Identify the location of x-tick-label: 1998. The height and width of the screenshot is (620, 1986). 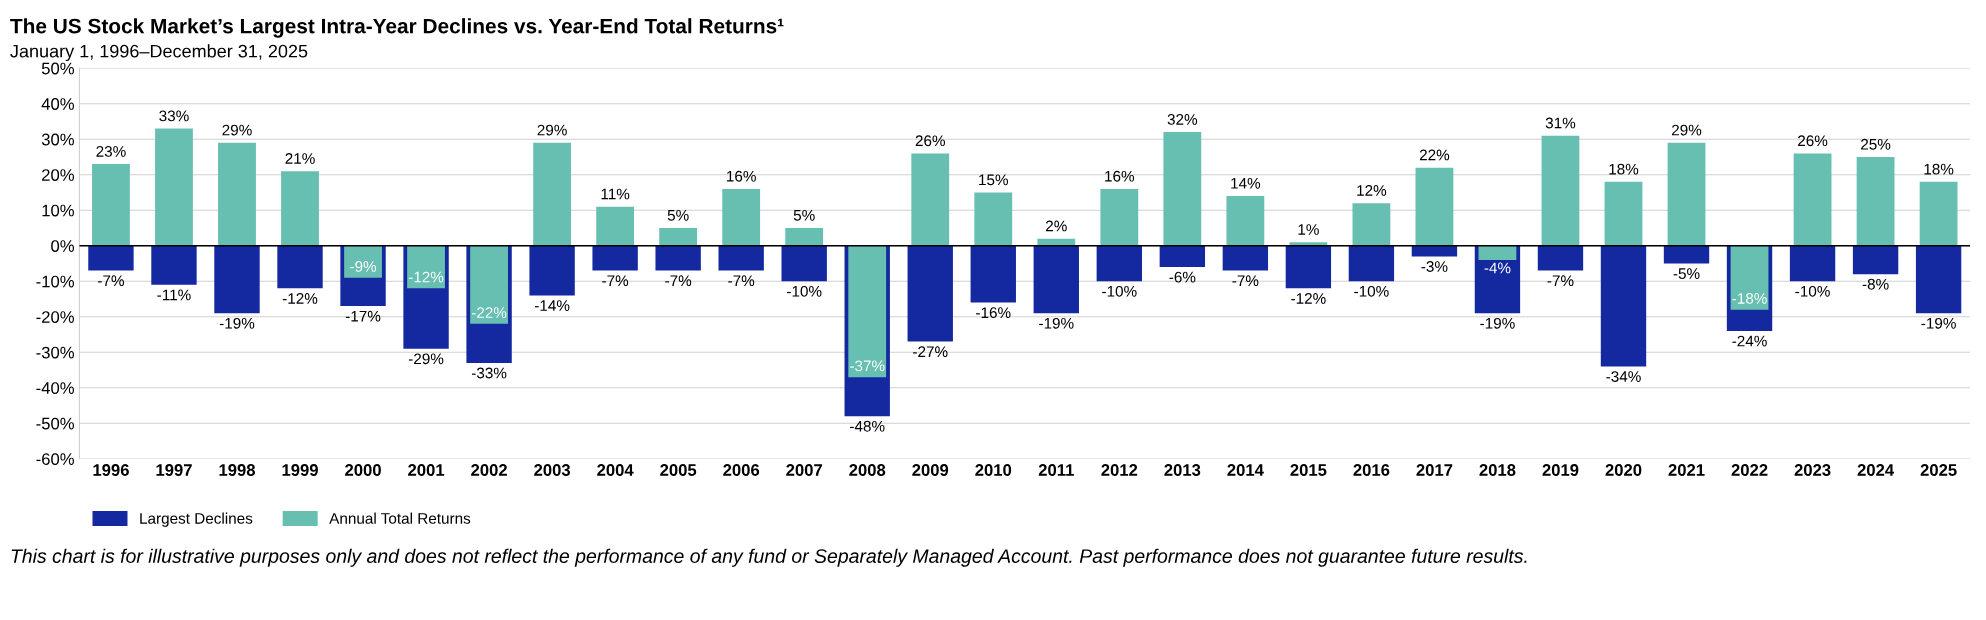
(237, 470).